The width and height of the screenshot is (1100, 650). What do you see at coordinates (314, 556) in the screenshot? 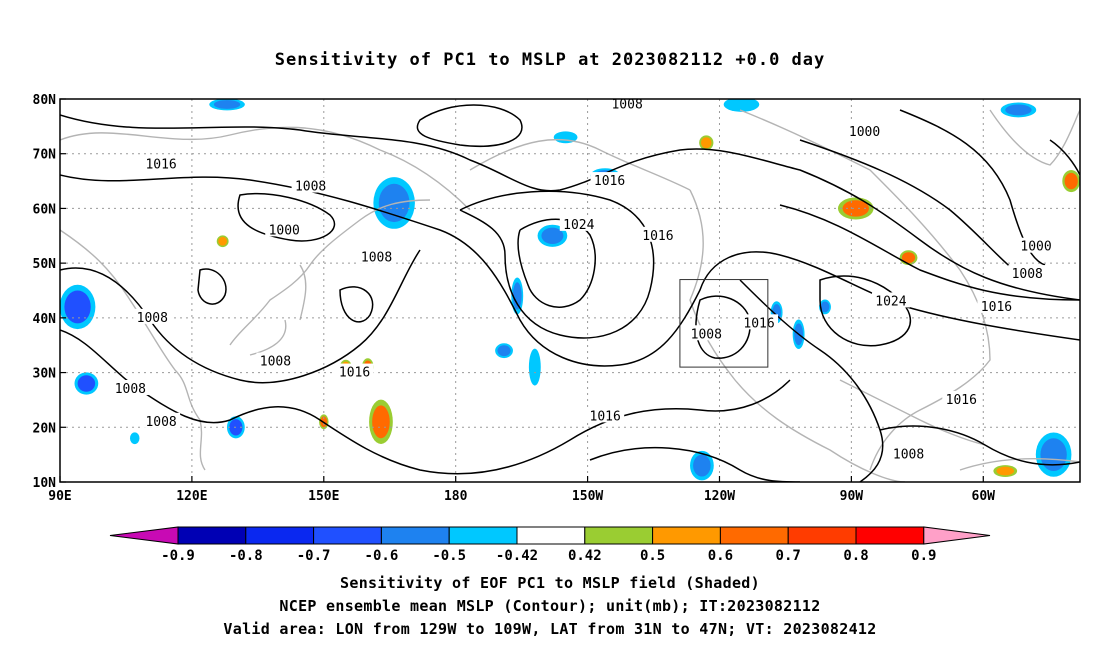
I see `colorbar-tick-label: -0.7` at bounding box center [314, 556].